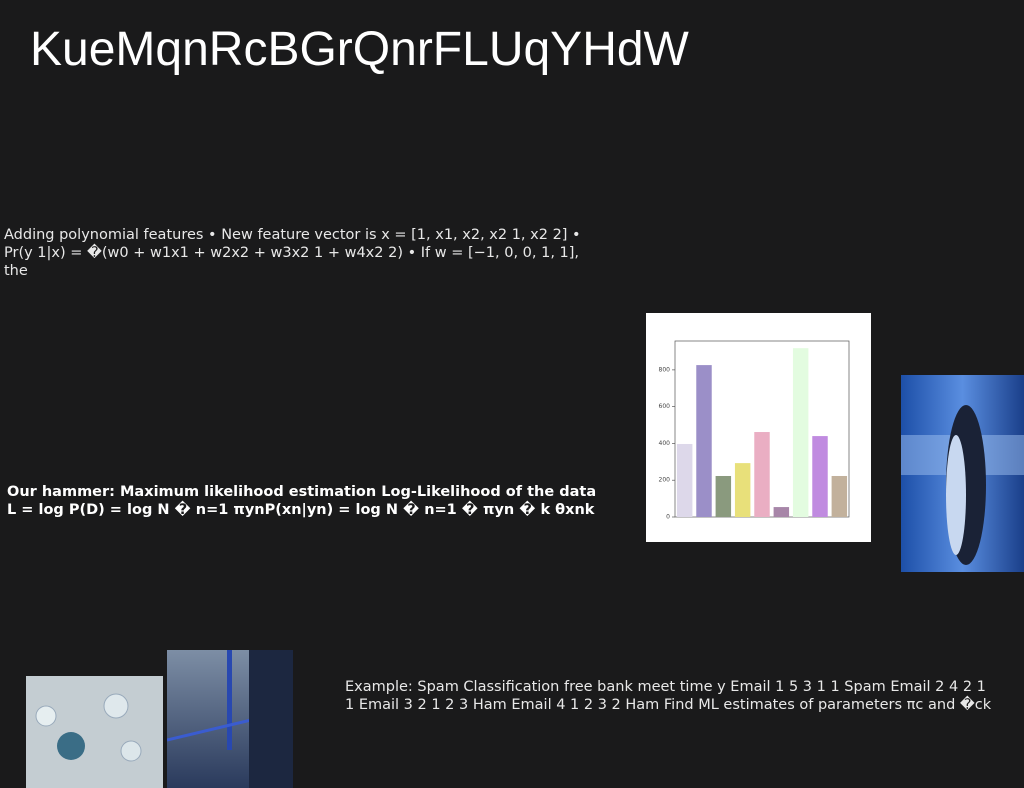  Describe the element at coordinates (668, 517) in the screenshot. I see `y-tick-label: 0` at that location.